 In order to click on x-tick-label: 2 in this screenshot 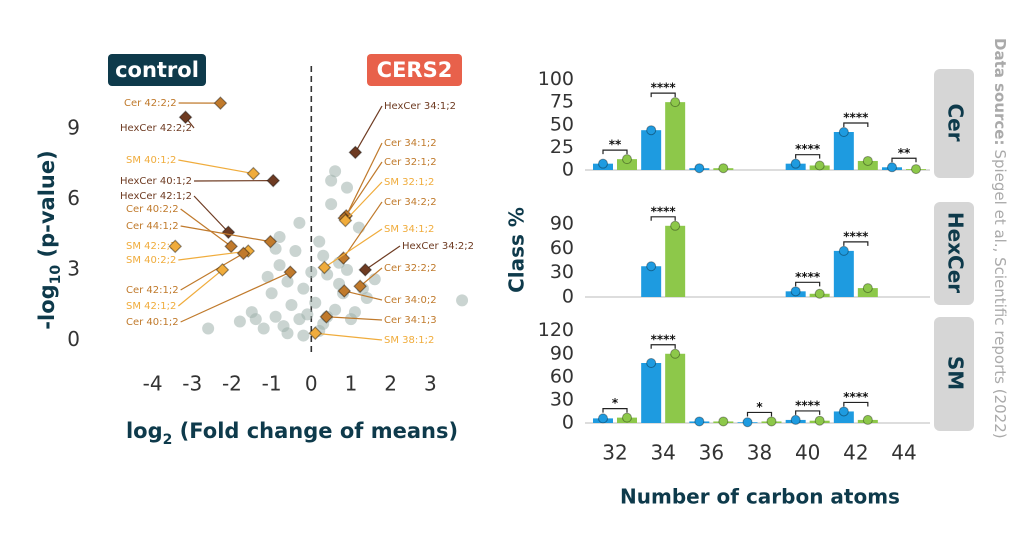, I will do `click(390, 384)`.